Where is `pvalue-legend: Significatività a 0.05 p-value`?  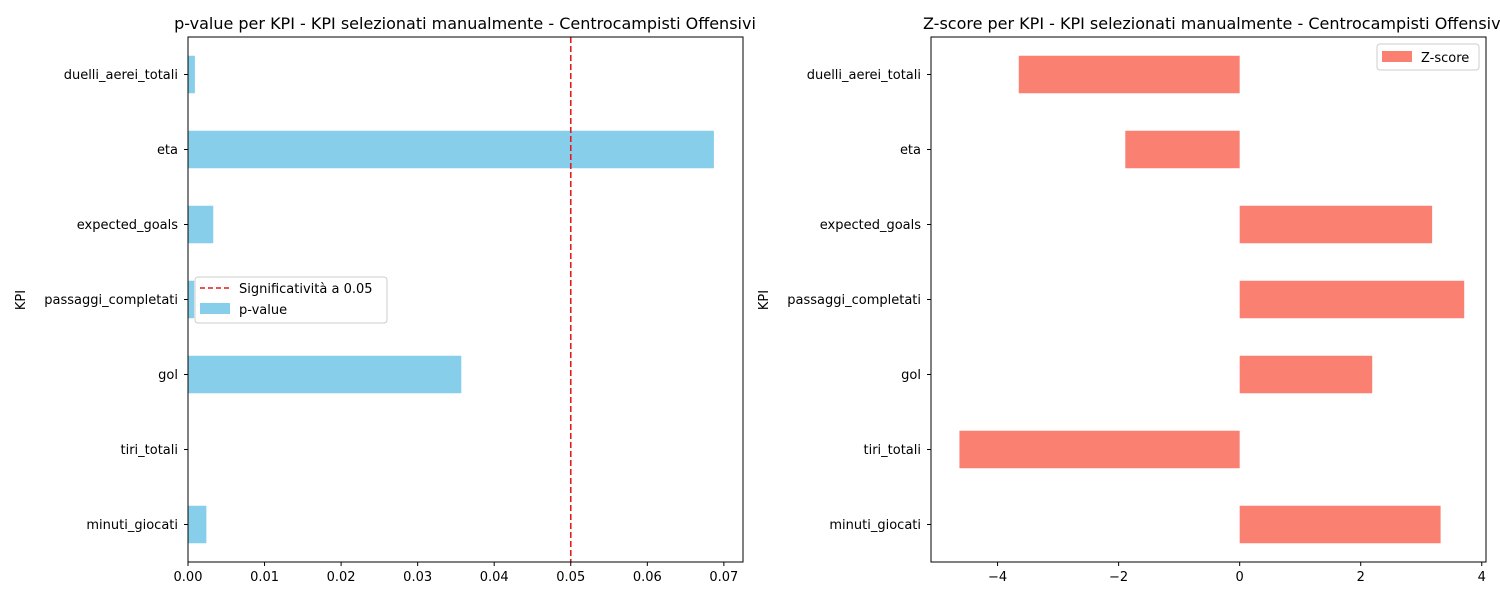
pvalue-legend: Significatività a 0.05 p-value is located at coordinates (291, 300).